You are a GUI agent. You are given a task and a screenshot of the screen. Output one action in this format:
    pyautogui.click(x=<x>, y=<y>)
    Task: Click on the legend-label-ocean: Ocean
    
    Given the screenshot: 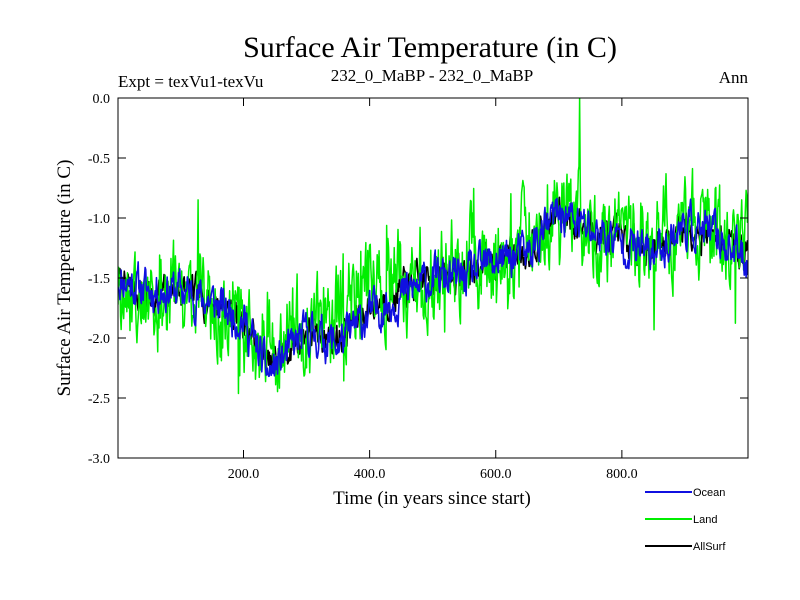 What is the action you would take?
    pyautogui.click(x=709, y=493)
    